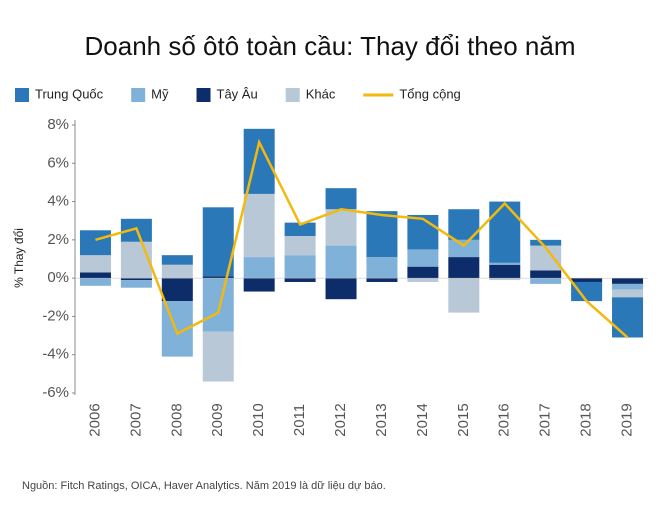 The width and height of the screenshot is (660, 519). What do you see at coordinates (55, 354) in the screenshot?
I see `y-tick-label: -4%` at bounding box center [55, 354].